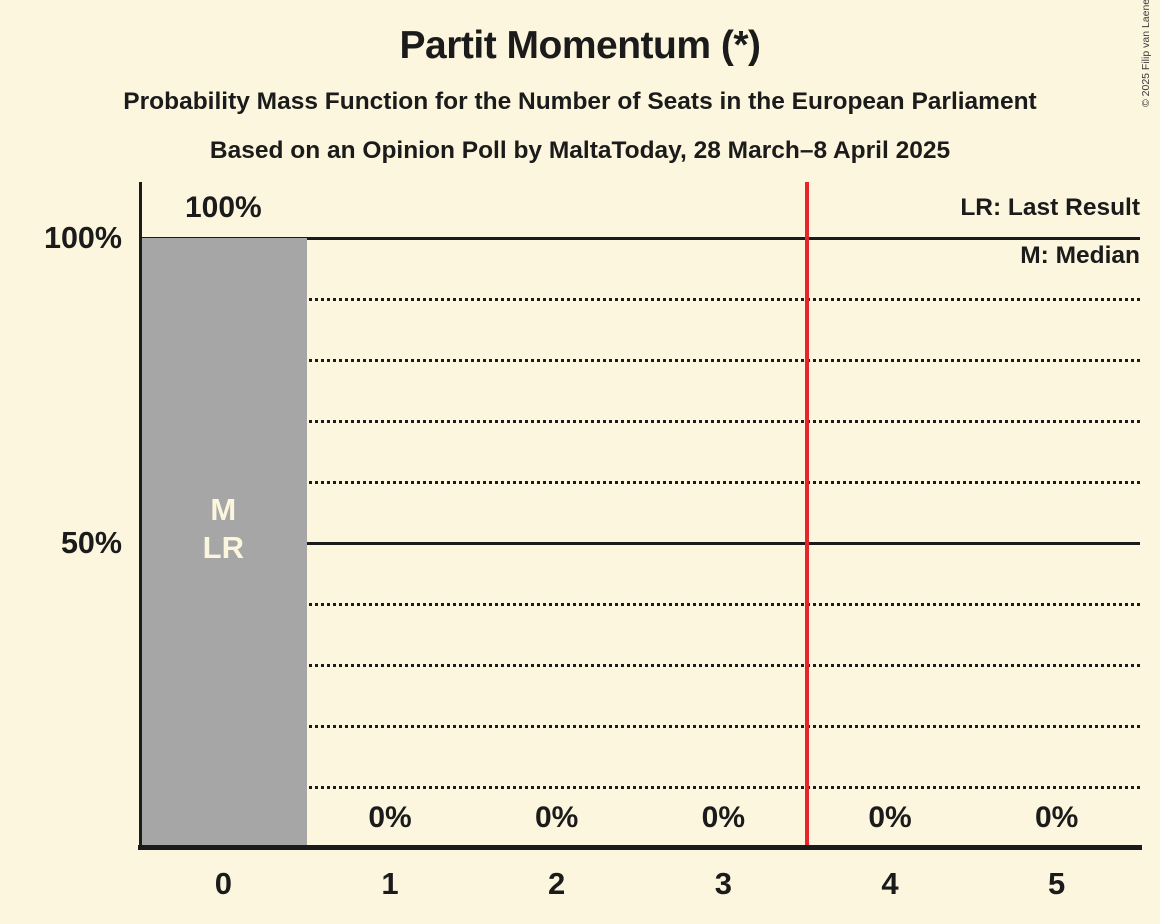 This screenshot has height=924, width=1160. What do you see at coordinates (556, 817) in the screenshot?
I see `value-label-seats-2: 0%` at bounding box center [556, 817].